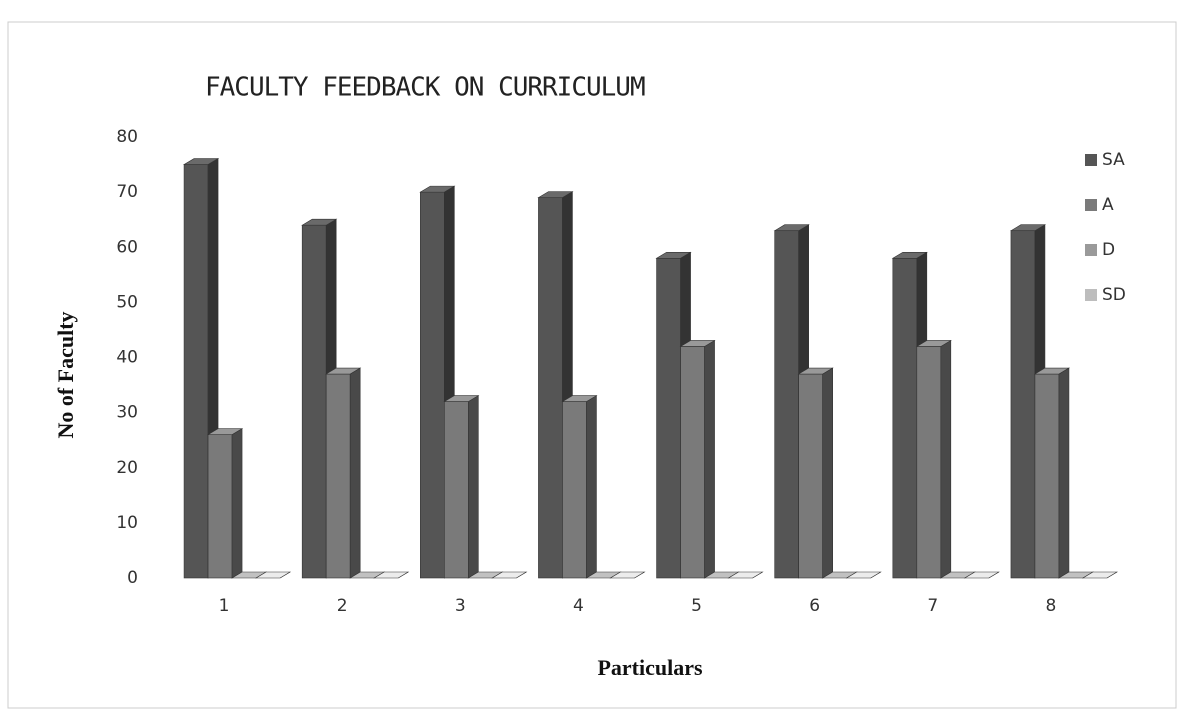  What do you see at coordinates (127, 247) in the screenshot?
I see `y-tick-label: 60` at bounding box center [127, 247].